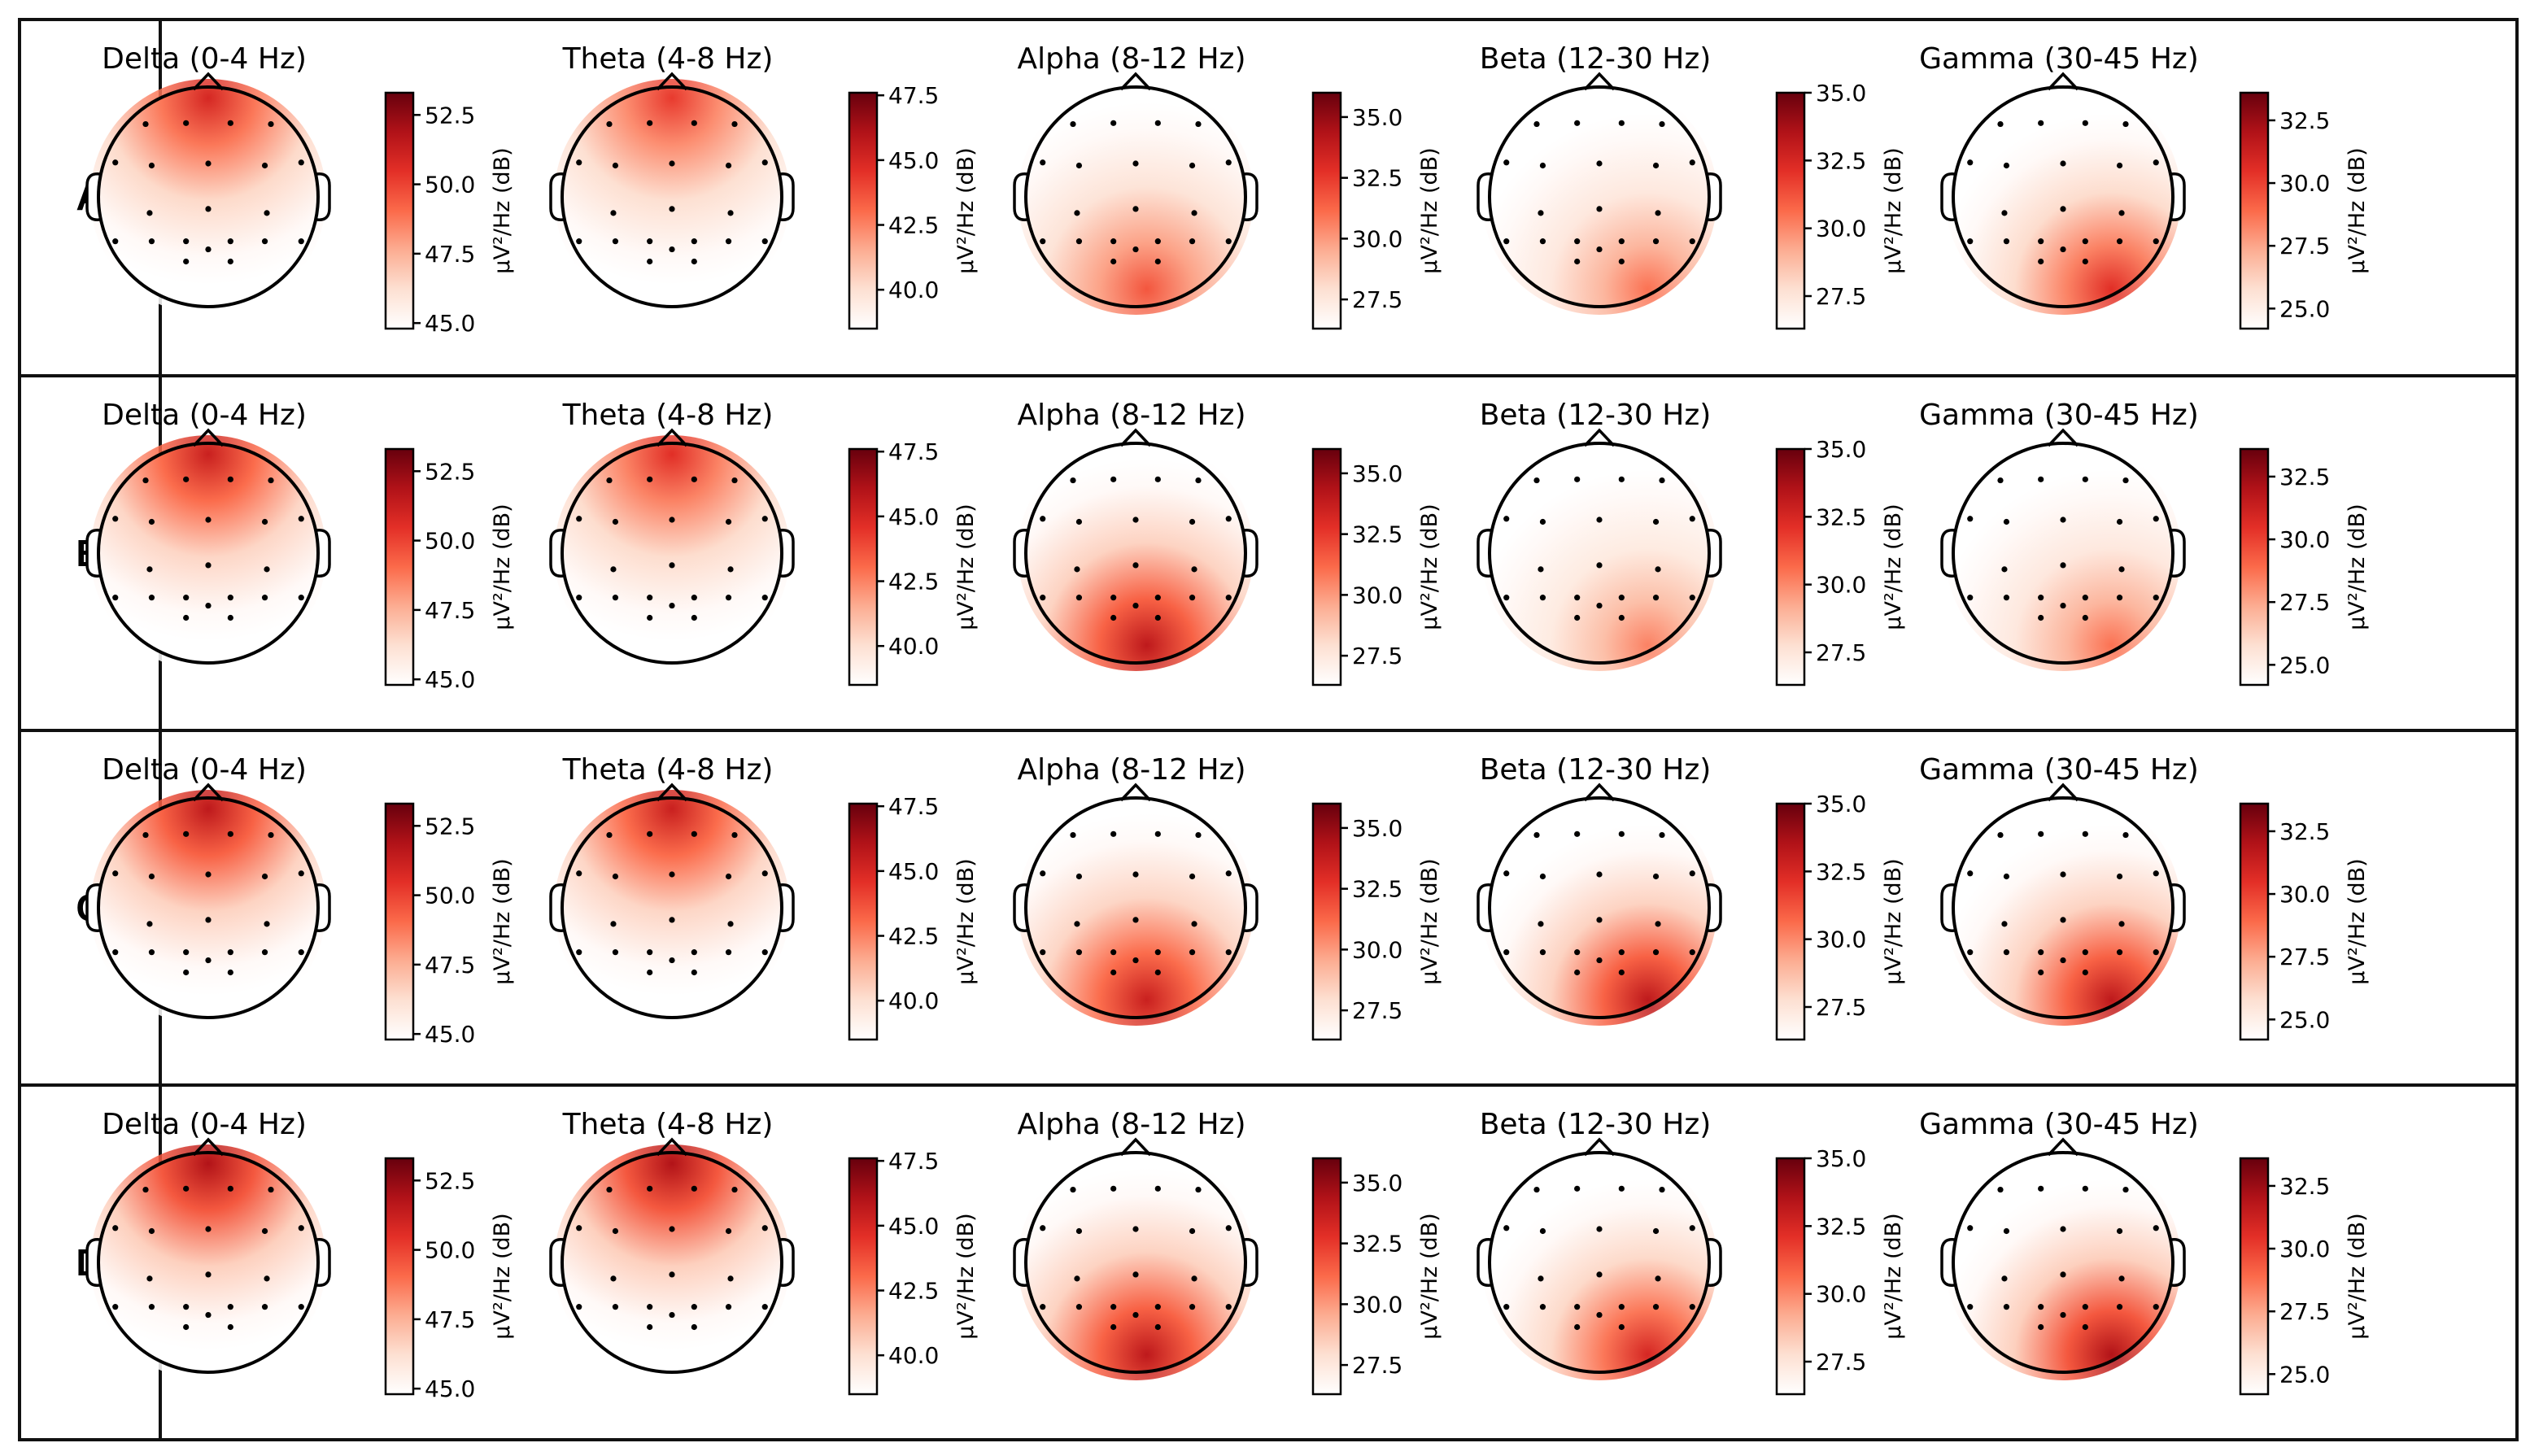 Image resolution: width=2530 pixels, height=1456 pixels. What do you see at coordinates (913, 452) in the screenshot?
I see `colorbar-tick-label: 47.5` at bounding box center [913, 452].